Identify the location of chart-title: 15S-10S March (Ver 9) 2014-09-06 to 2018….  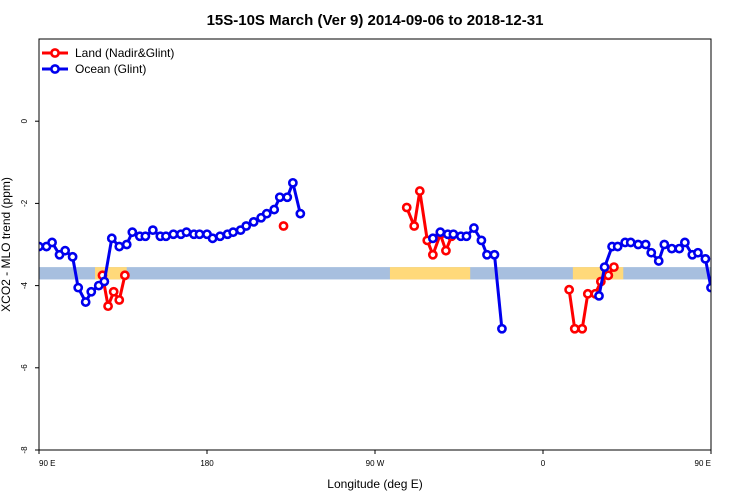
(375, 20).